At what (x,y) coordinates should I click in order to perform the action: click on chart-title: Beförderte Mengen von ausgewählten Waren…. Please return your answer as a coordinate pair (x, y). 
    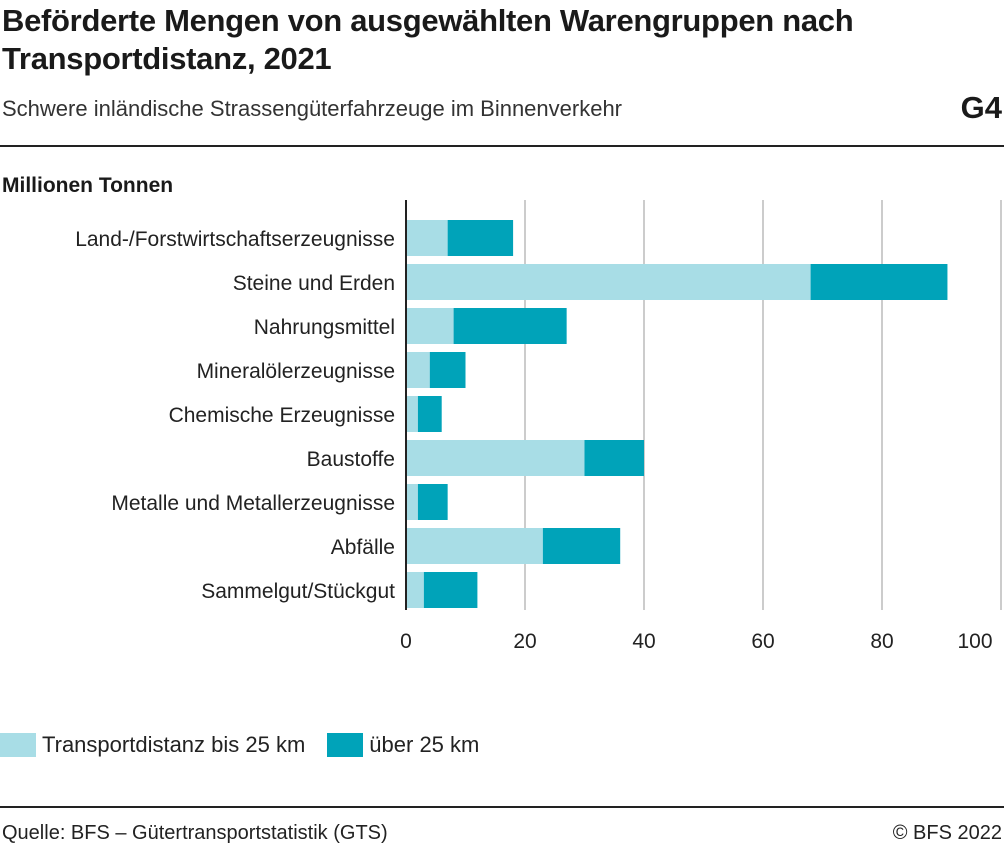
    Looking at the image, I should click on (428, 39).